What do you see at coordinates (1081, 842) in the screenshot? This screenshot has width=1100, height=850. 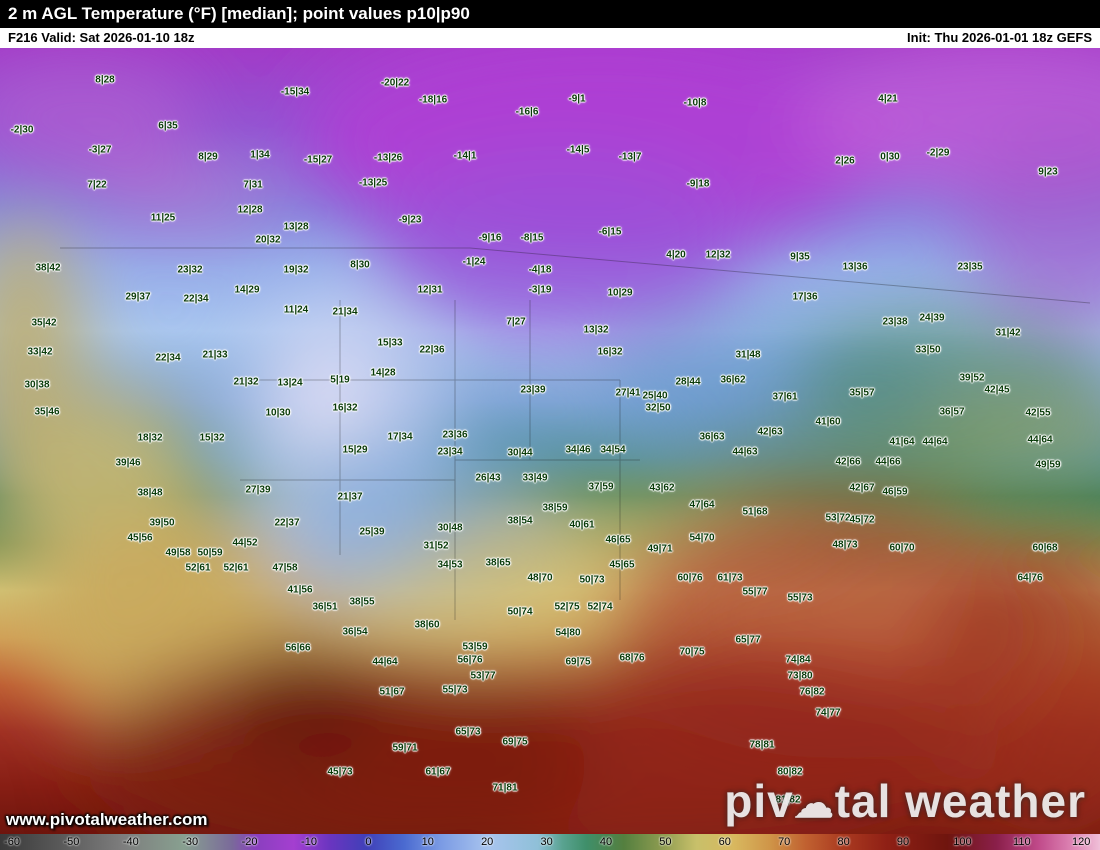 I see `colorbar-tick: 120` at bounding box center [1081, 842].